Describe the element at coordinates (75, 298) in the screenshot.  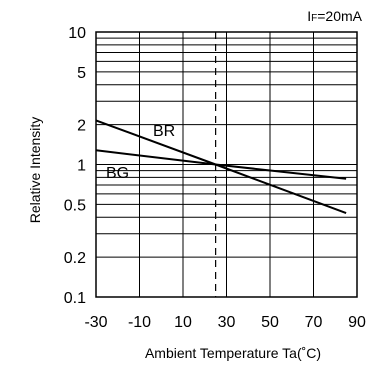
I see `y-tick-label: 0.1` at that location.